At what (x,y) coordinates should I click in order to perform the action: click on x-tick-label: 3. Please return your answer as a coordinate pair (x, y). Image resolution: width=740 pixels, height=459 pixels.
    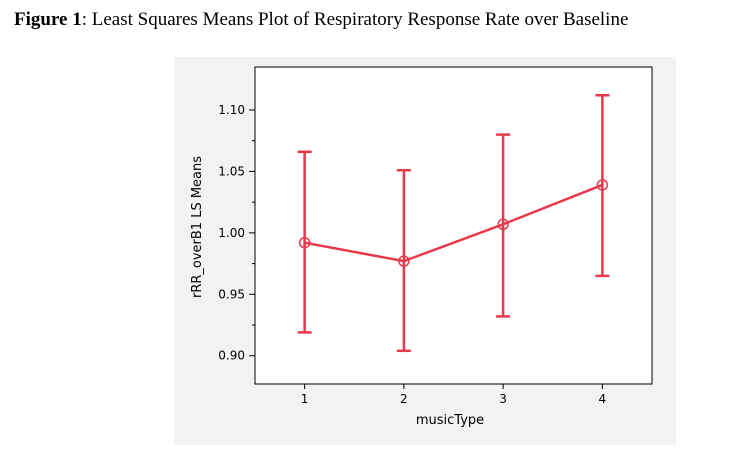
    Looking at the image, I should click on (503, 399).